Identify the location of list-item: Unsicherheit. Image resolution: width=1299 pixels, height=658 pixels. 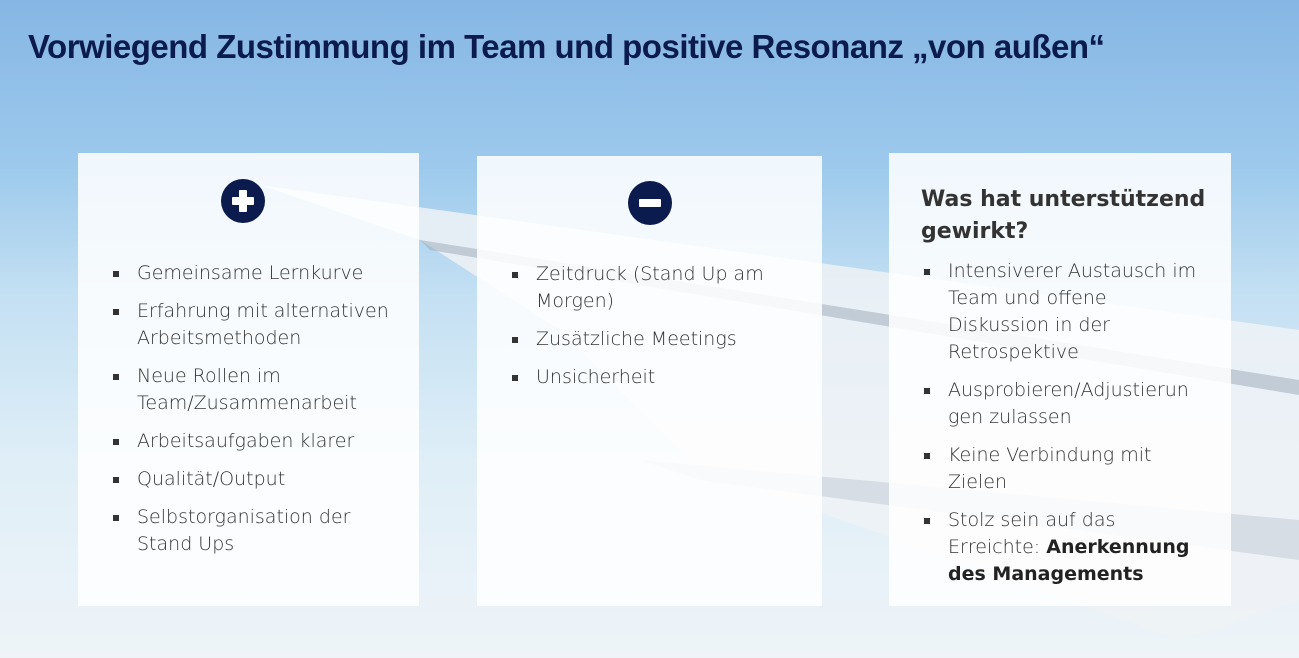
(662, 377).